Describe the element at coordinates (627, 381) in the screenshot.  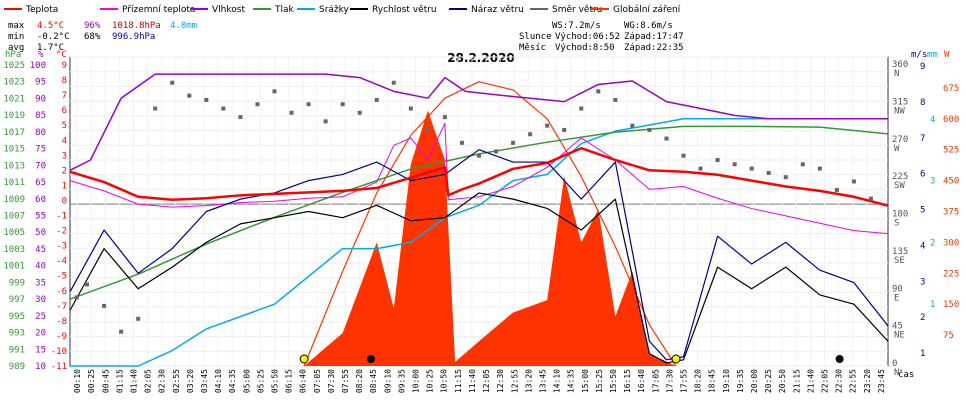
I see `x-tick-label: 16:15` at that location.